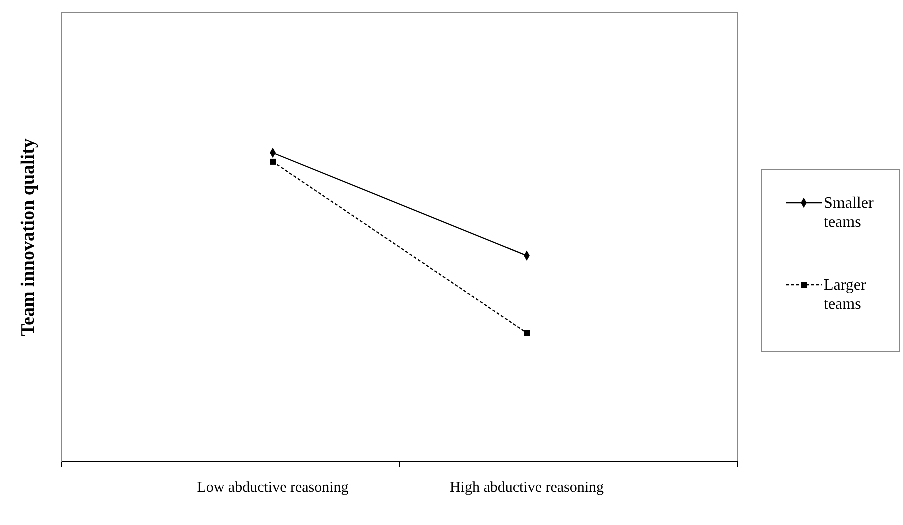 Image resolution: width=903 pixels, height=525 pixels. What do you see at coordinates (849, 213) in the screenshot?
I see `legend-label: Smaller teams` at bounding box center [849, 213].